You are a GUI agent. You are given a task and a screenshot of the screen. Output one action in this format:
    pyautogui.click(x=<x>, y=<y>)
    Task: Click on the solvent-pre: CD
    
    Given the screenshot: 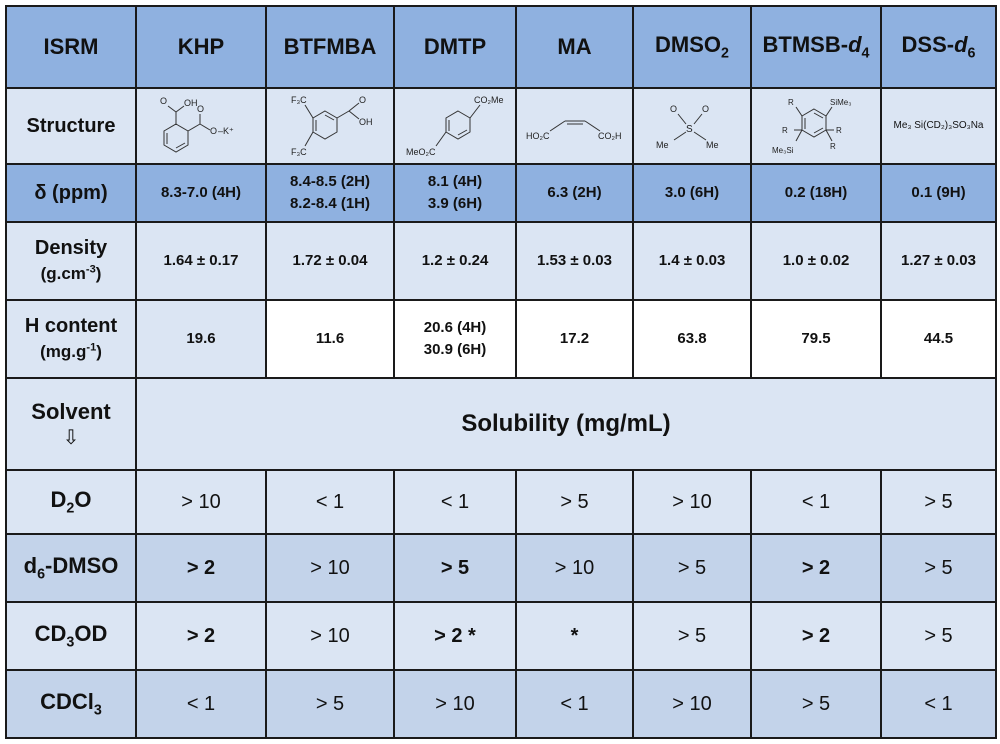 What is the action you would take?
    pyautogui.click(x=50, y=634)
    